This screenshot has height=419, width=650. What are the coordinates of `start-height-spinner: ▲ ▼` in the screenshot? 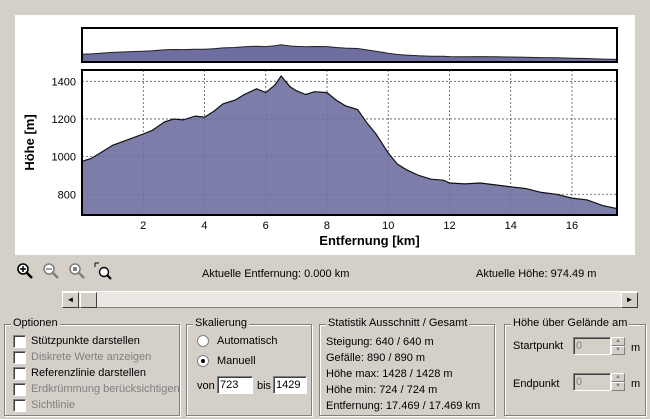 It's located at (618, 346).